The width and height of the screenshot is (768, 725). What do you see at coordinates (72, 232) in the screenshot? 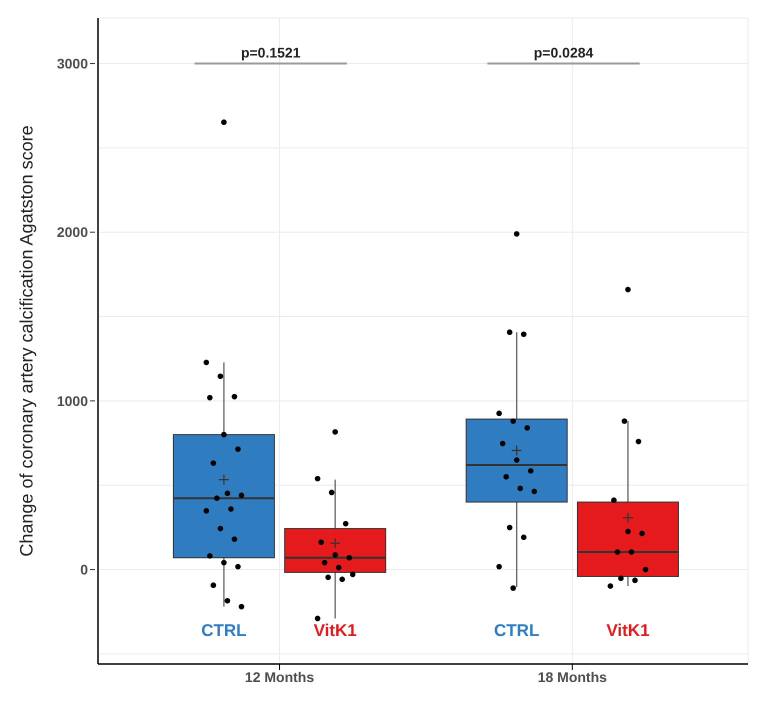
I see `y-tick-label: 2000` at bounding box center [72, 232].